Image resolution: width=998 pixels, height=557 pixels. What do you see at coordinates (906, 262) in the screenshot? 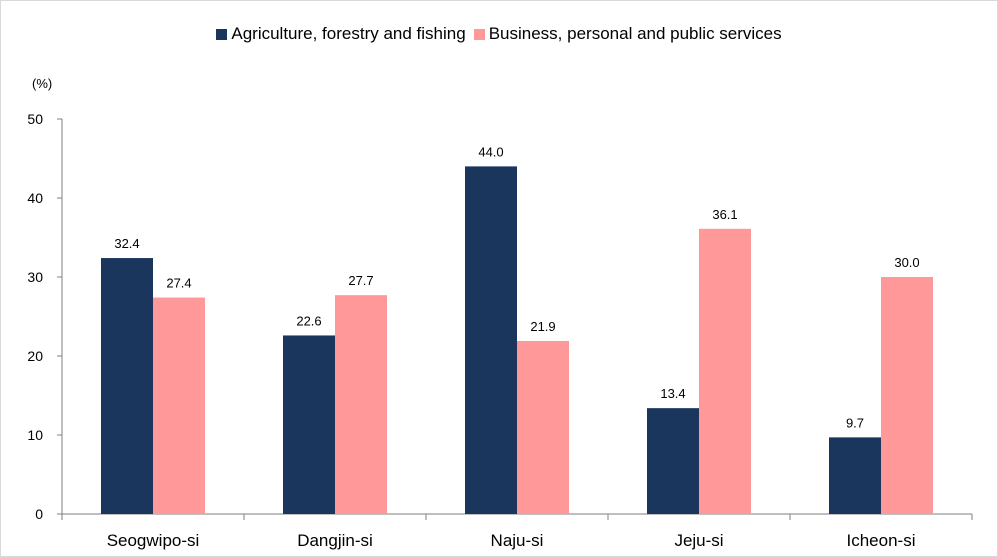
I see `data-label: 30.0` at bounding box center [906, 262].